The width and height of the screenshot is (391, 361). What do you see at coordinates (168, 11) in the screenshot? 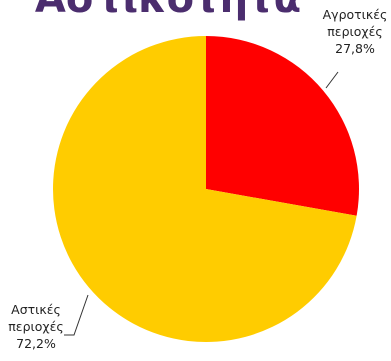
I see `chart-title: Αστικότητα` at bounding box center [168, 11].